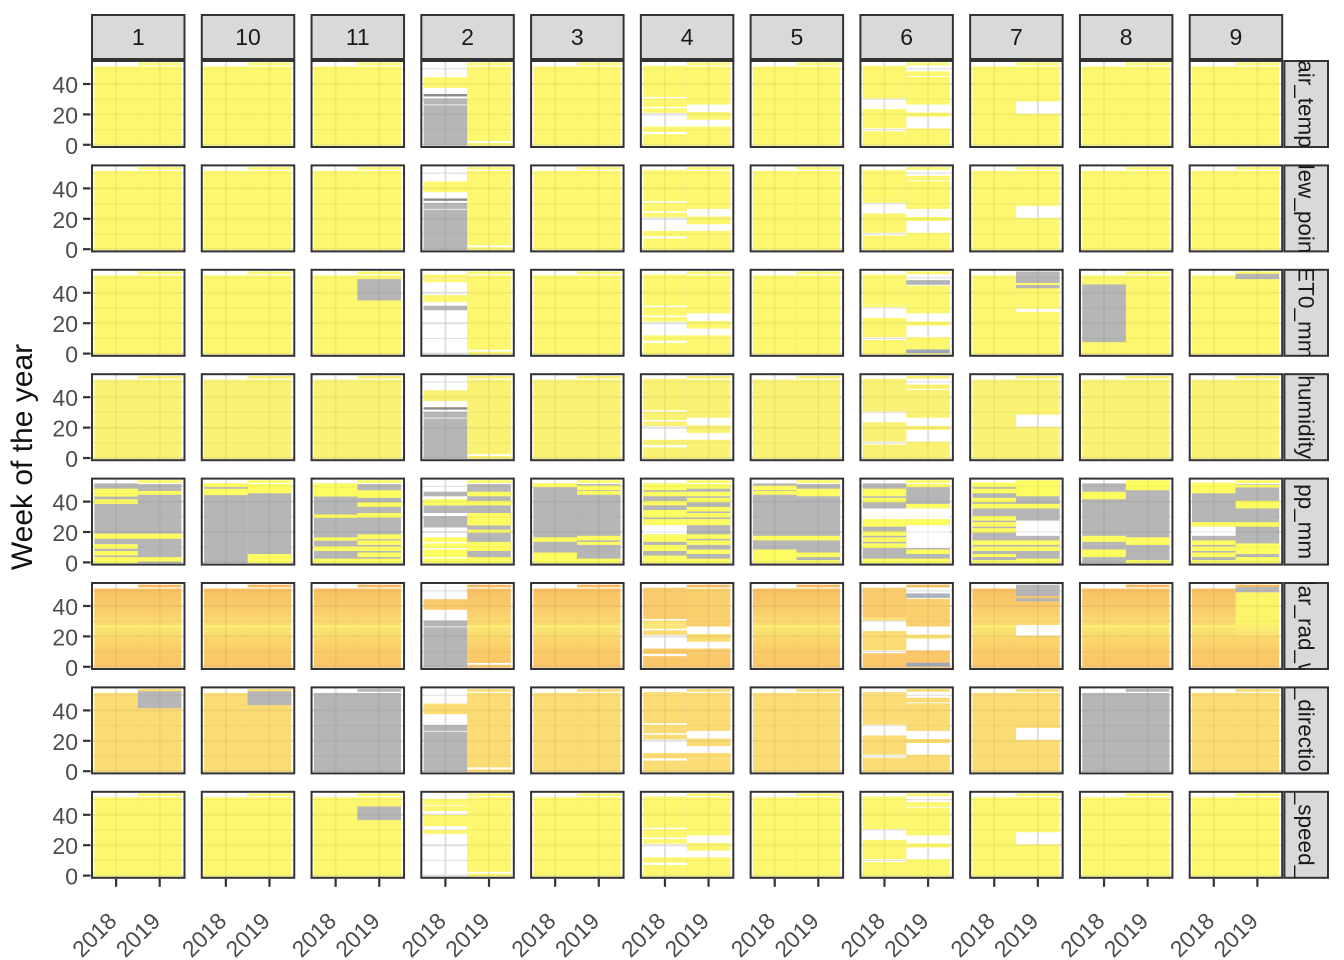 Image resolution: width=1344 pixels, height=960 pixels. I want to click on svg-text: 3, so click(577, 37).